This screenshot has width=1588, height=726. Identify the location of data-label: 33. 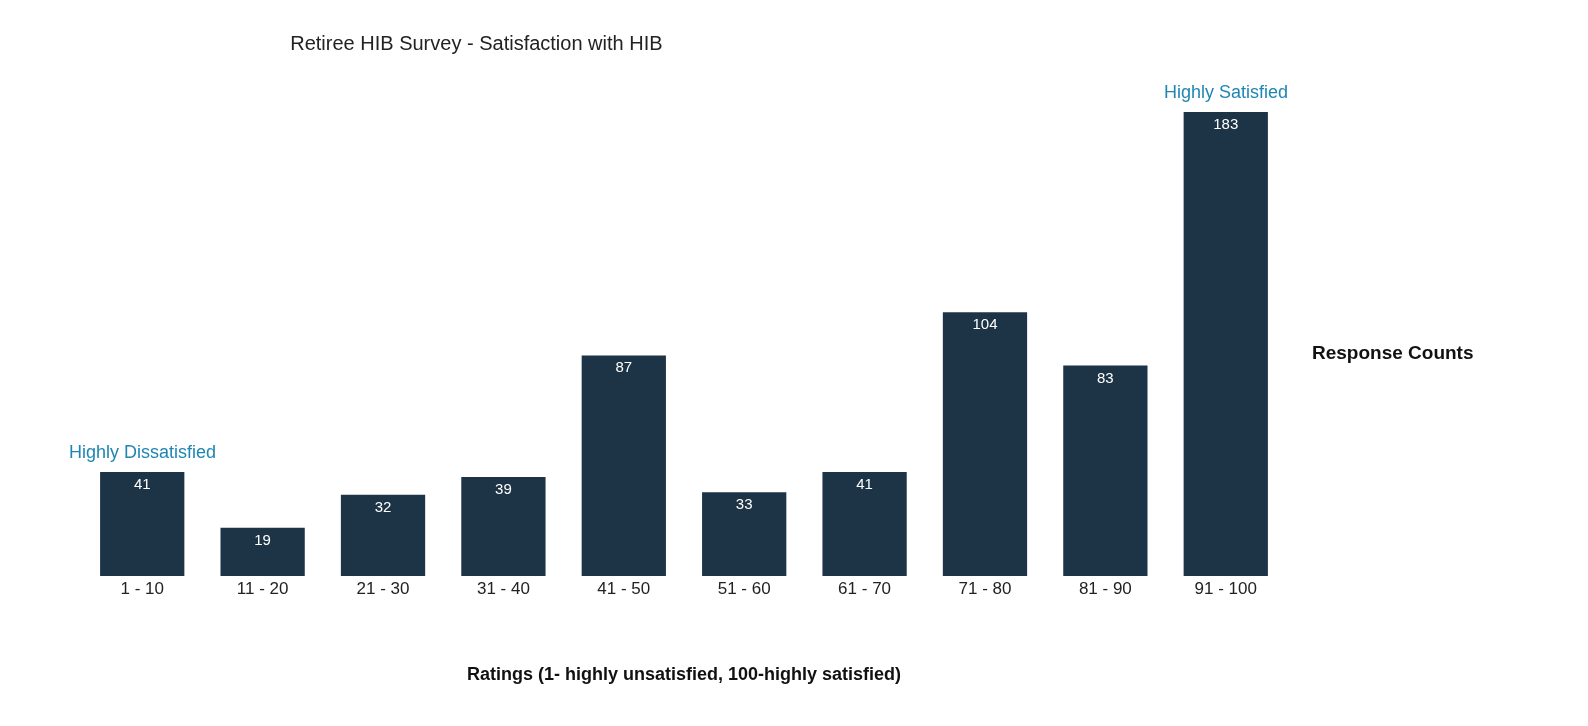
(744, 504).